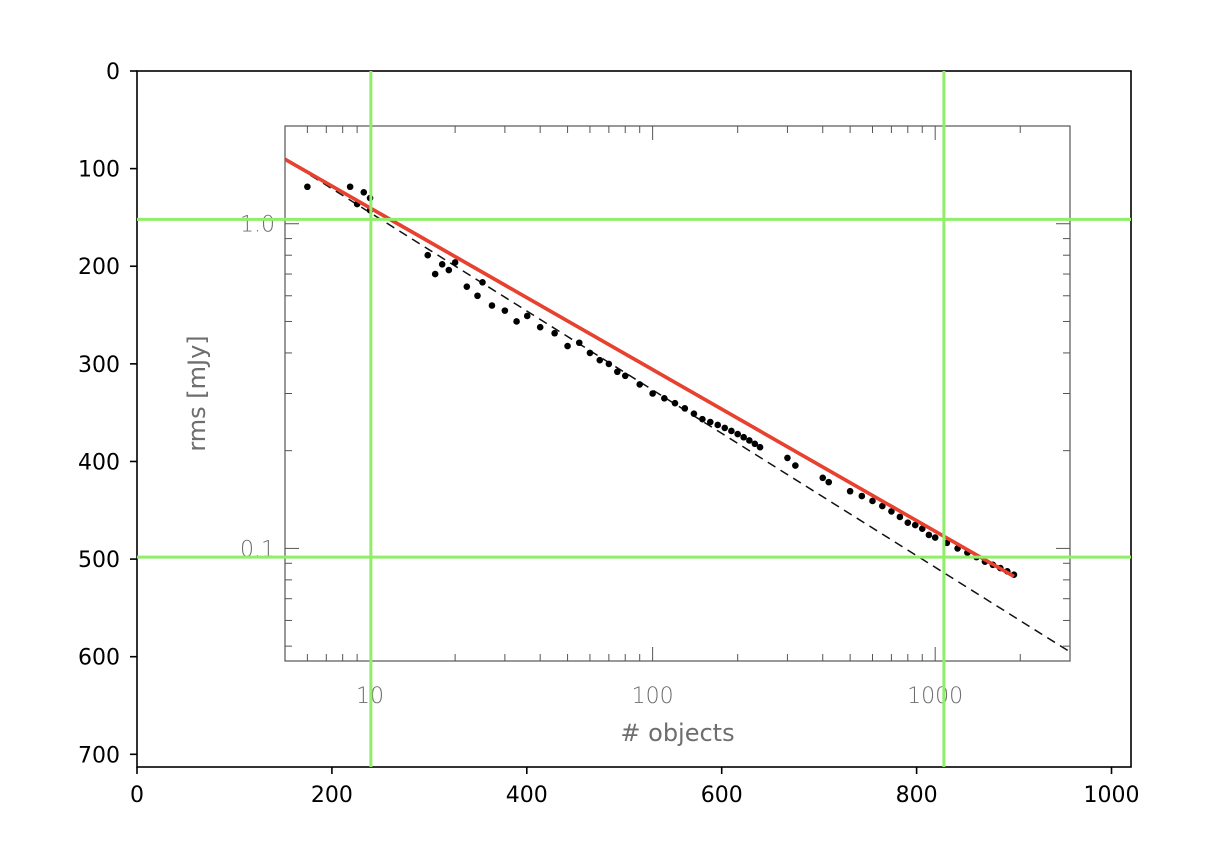 The height and width of the screenshot is (846, 1212). What do you see at coordinates (197, 393) in the screenshot?
I see `inner-y-axis-label: rms [mJy]` at bounding box center [197, 393].